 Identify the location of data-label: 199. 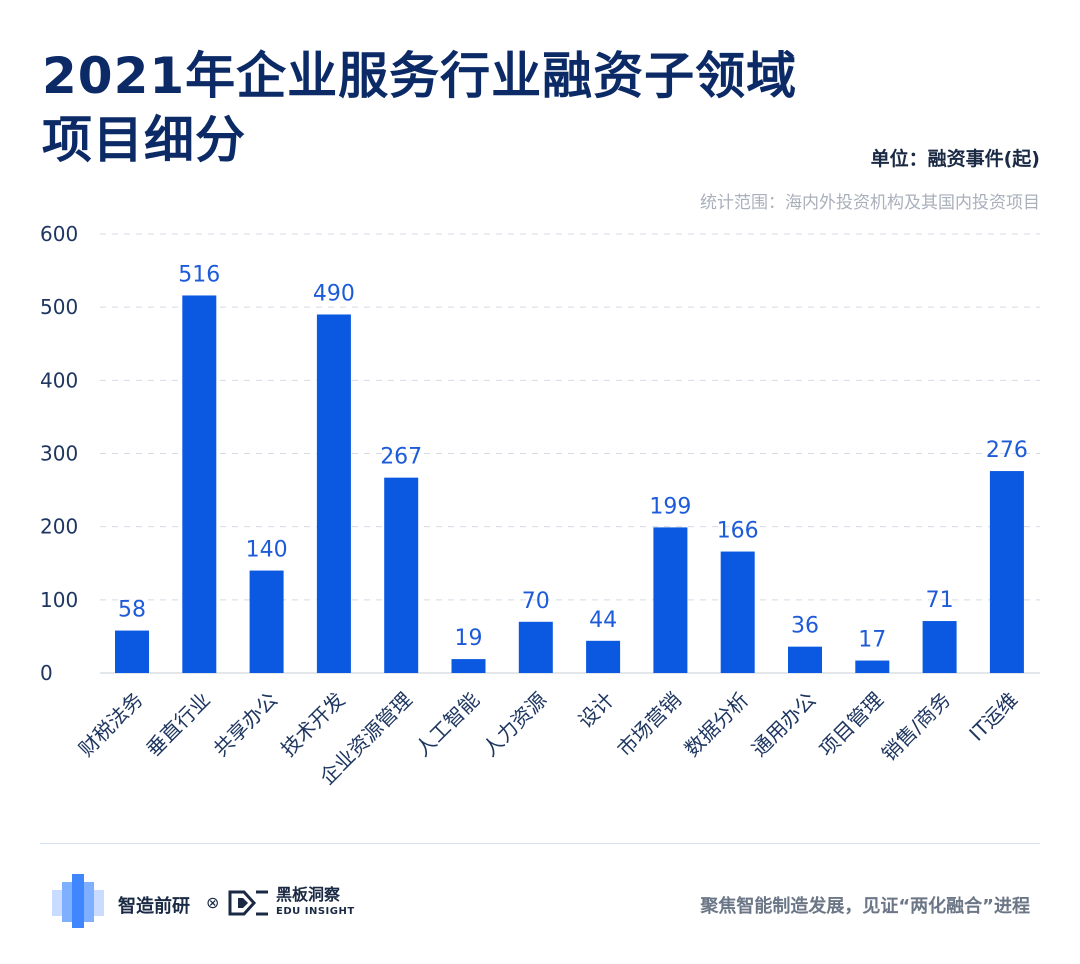
(670, 506).